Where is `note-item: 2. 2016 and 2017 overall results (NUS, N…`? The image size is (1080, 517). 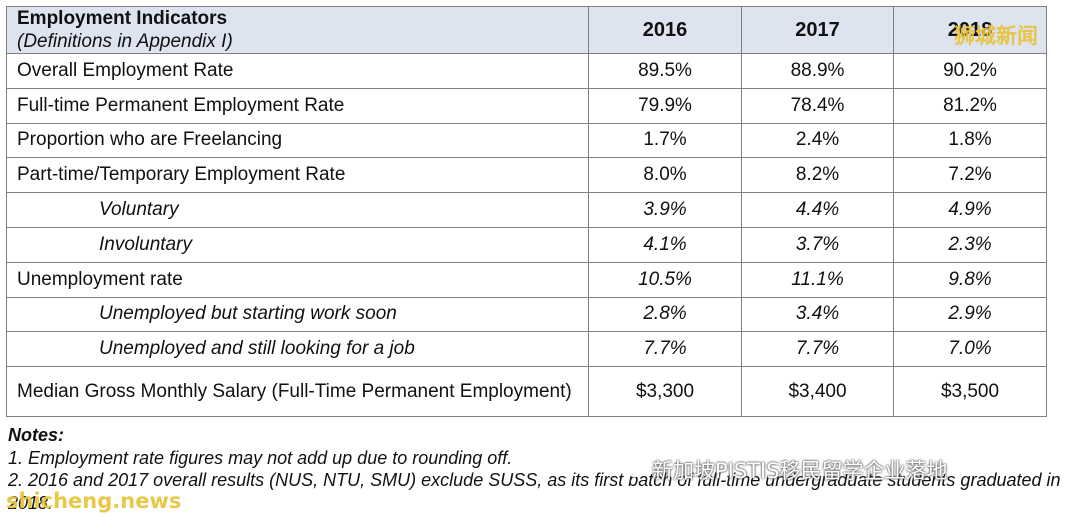
note-item: 2. 2016 and 2017 overall results (NUS, N… is located at coordinates (534, 491).